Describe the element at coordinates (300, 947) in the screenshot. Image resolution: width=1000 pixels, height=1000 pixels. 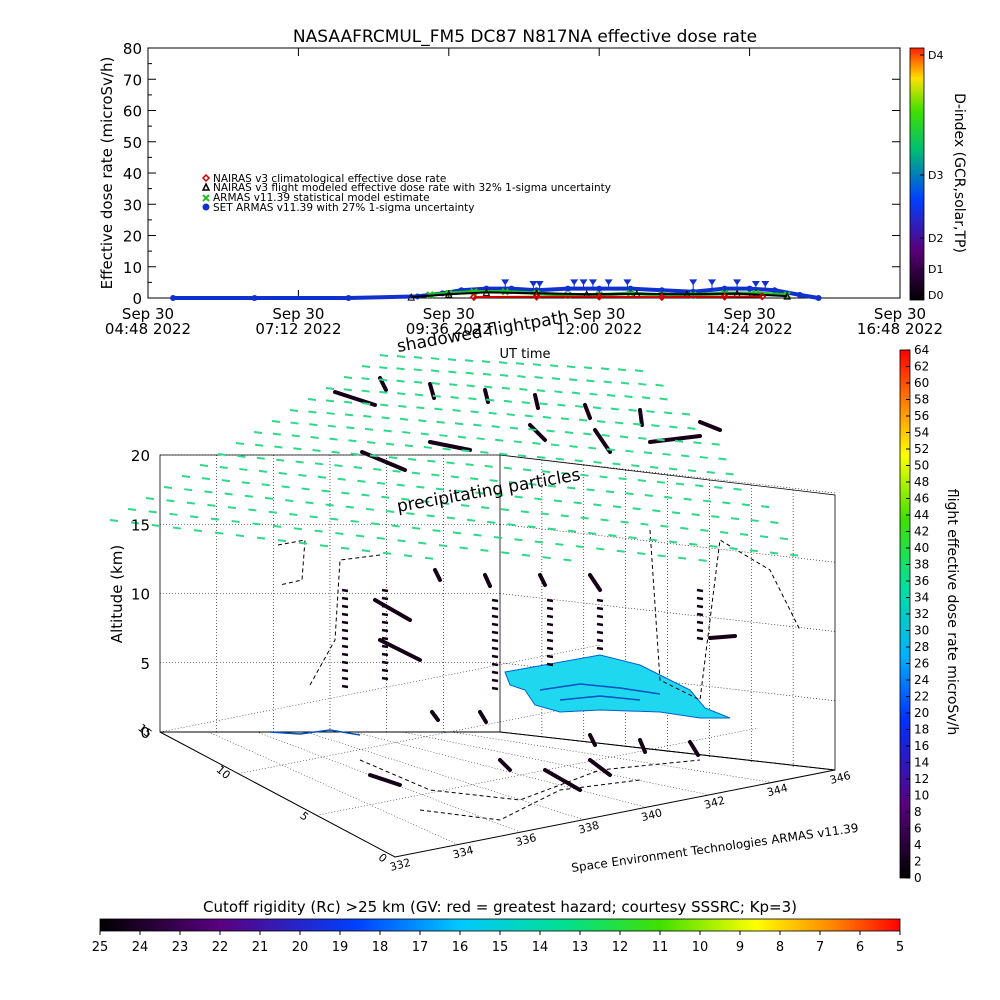
I see `rc-tick-label: 20` at that location.